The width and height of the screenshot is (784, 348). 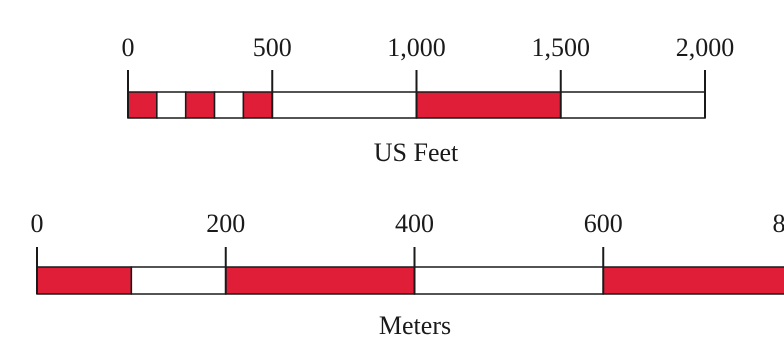 I want to click on tick-label: 1,500, so click(x=561, y=47).